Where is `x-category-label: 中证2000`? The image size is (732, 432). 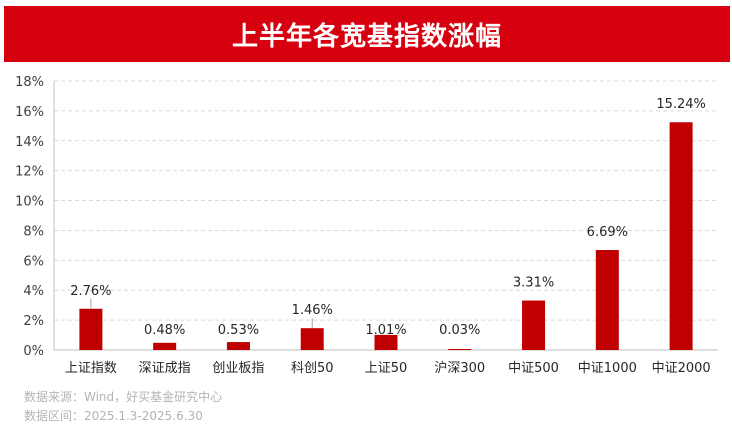 x-category-label: 中证2000 is located at coordinates (681, 368).